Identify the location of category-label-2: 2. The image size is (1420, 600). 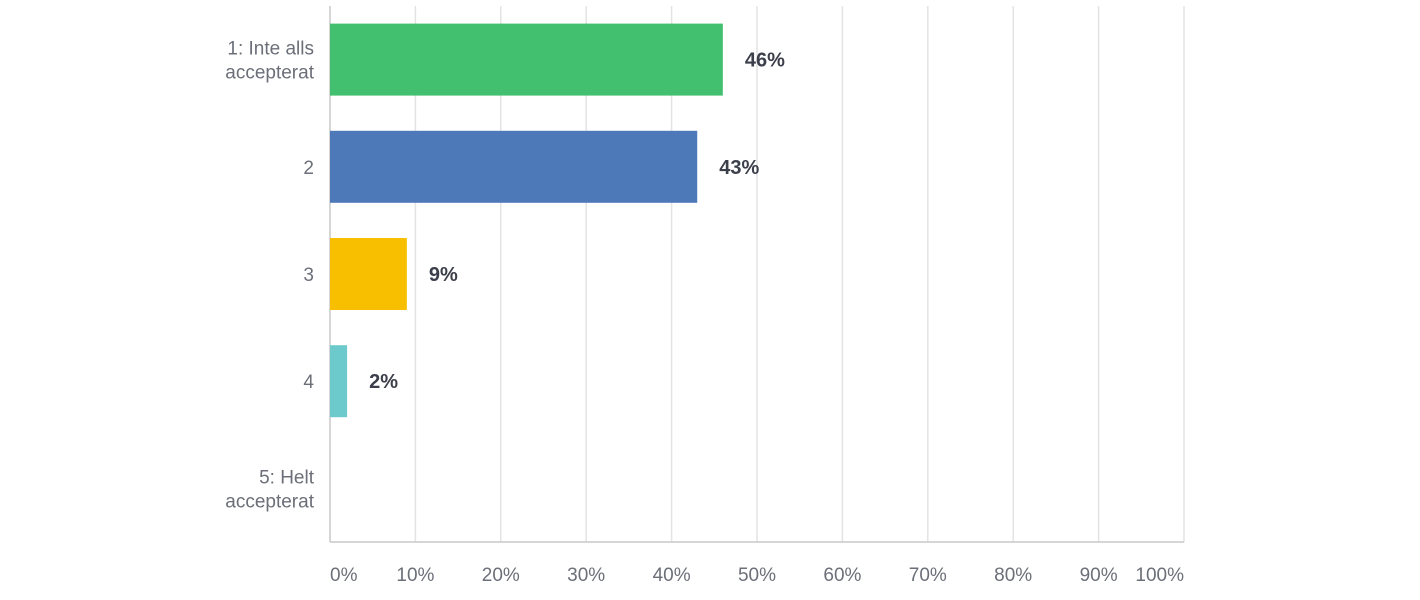
(308, 168).